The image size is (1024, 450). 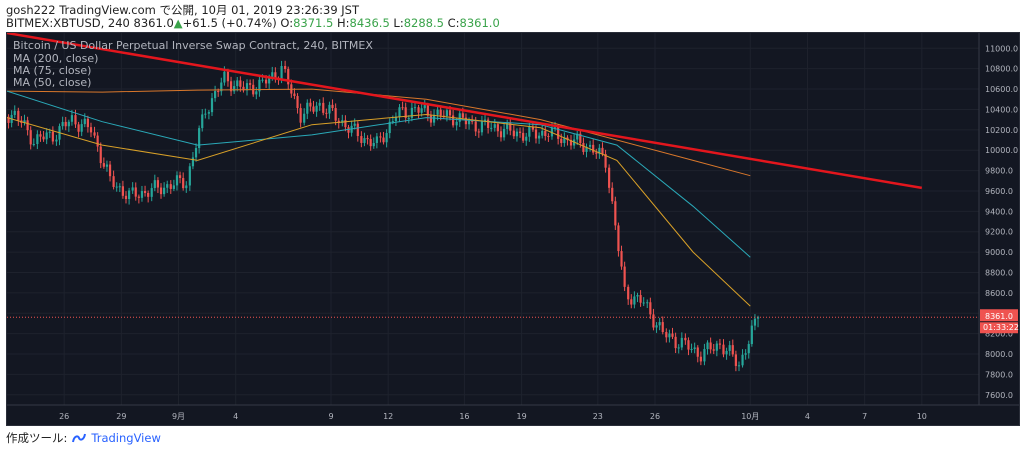 What do you see at coordinates (999, 273) in the screenshot?
I see `price-tick-label: 8800.0` at bounding box center [999, 273].